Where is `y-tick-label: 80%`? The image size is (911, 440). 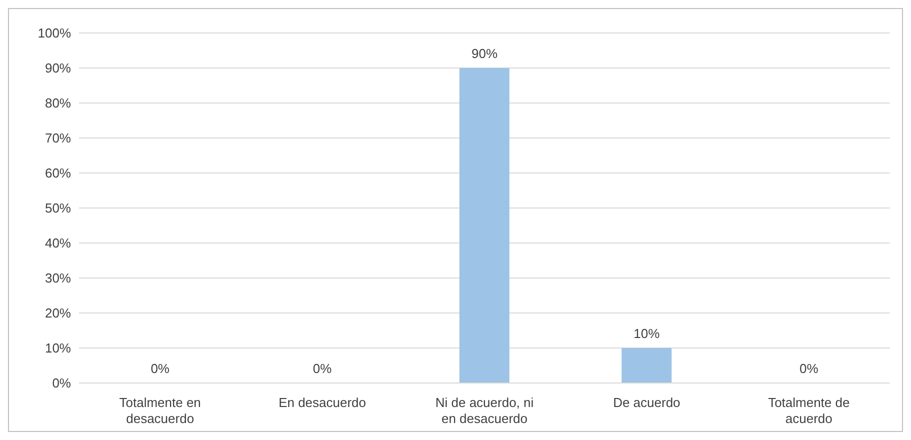
y-tick-label: 80% is located at coordinates (58, 103).